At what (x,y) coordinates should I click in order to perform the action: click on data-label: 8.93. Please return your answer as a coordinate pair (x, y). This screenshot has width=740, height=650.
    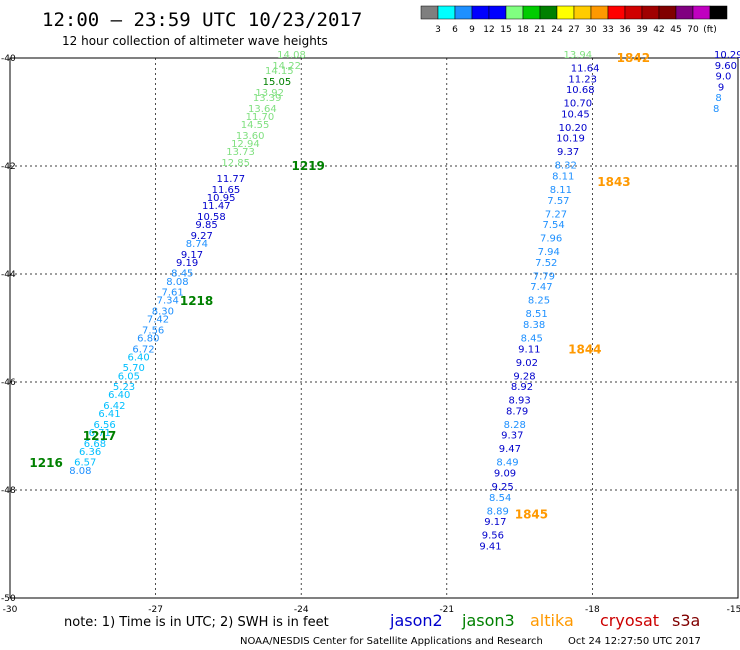
    Looking at the image, I should click on (519, 401).